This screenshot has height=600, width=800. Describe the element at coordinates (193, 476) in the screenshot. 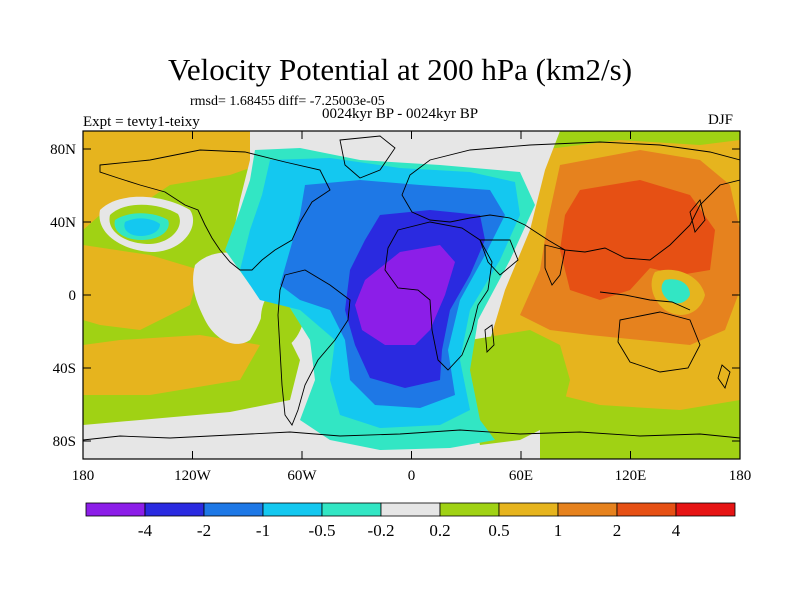

I see `lon-label-120w: 120W` at that location.